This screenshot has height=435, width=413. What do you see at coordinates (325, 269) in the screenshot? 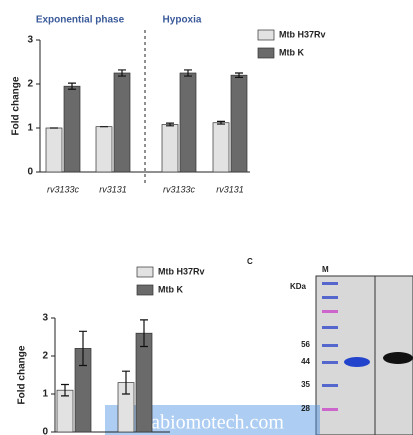
I see `lane-label: M` at bounding box center [325, 269].